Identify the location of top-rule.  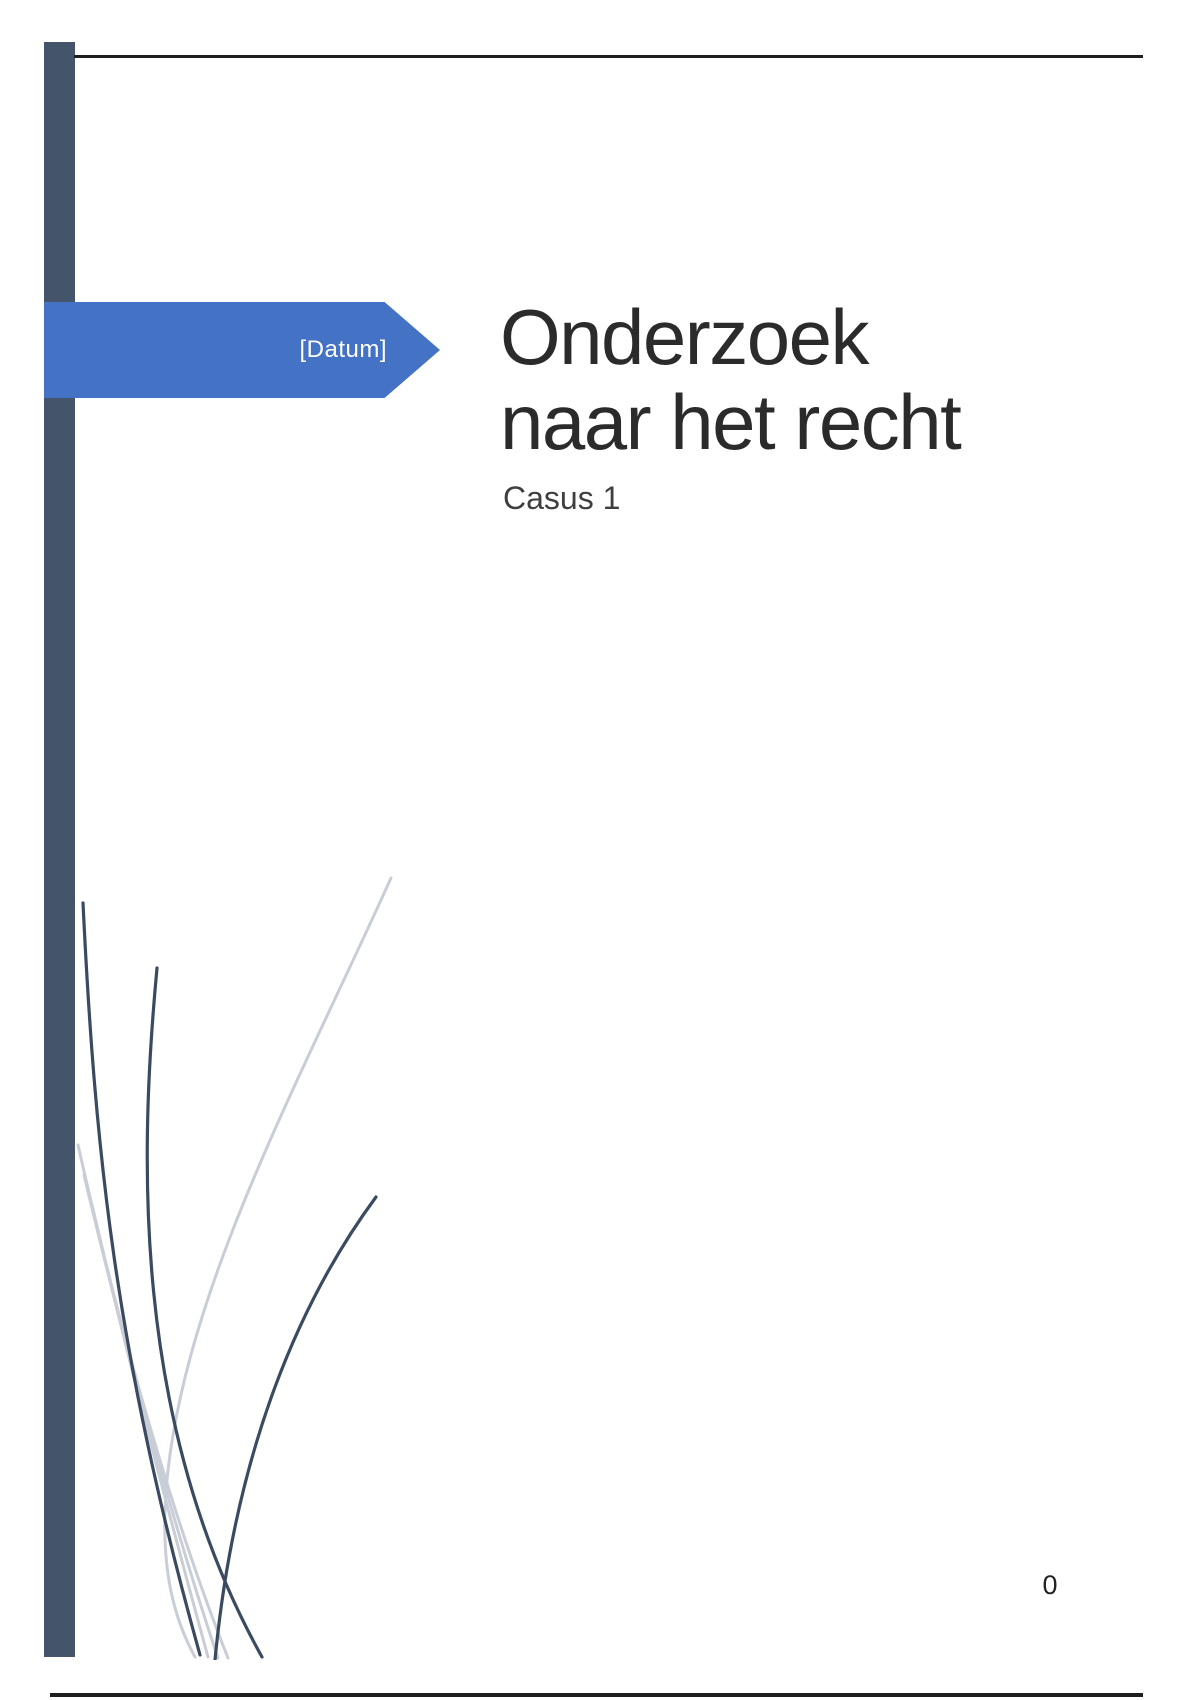
(608, 56).